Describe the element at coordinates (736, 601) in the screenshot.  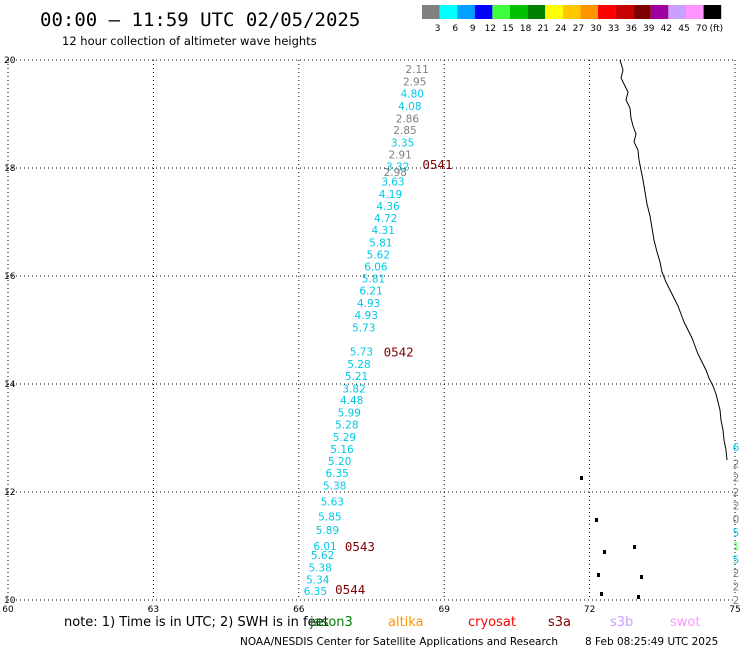
I see `wave-height-value: 2.83` at that location.